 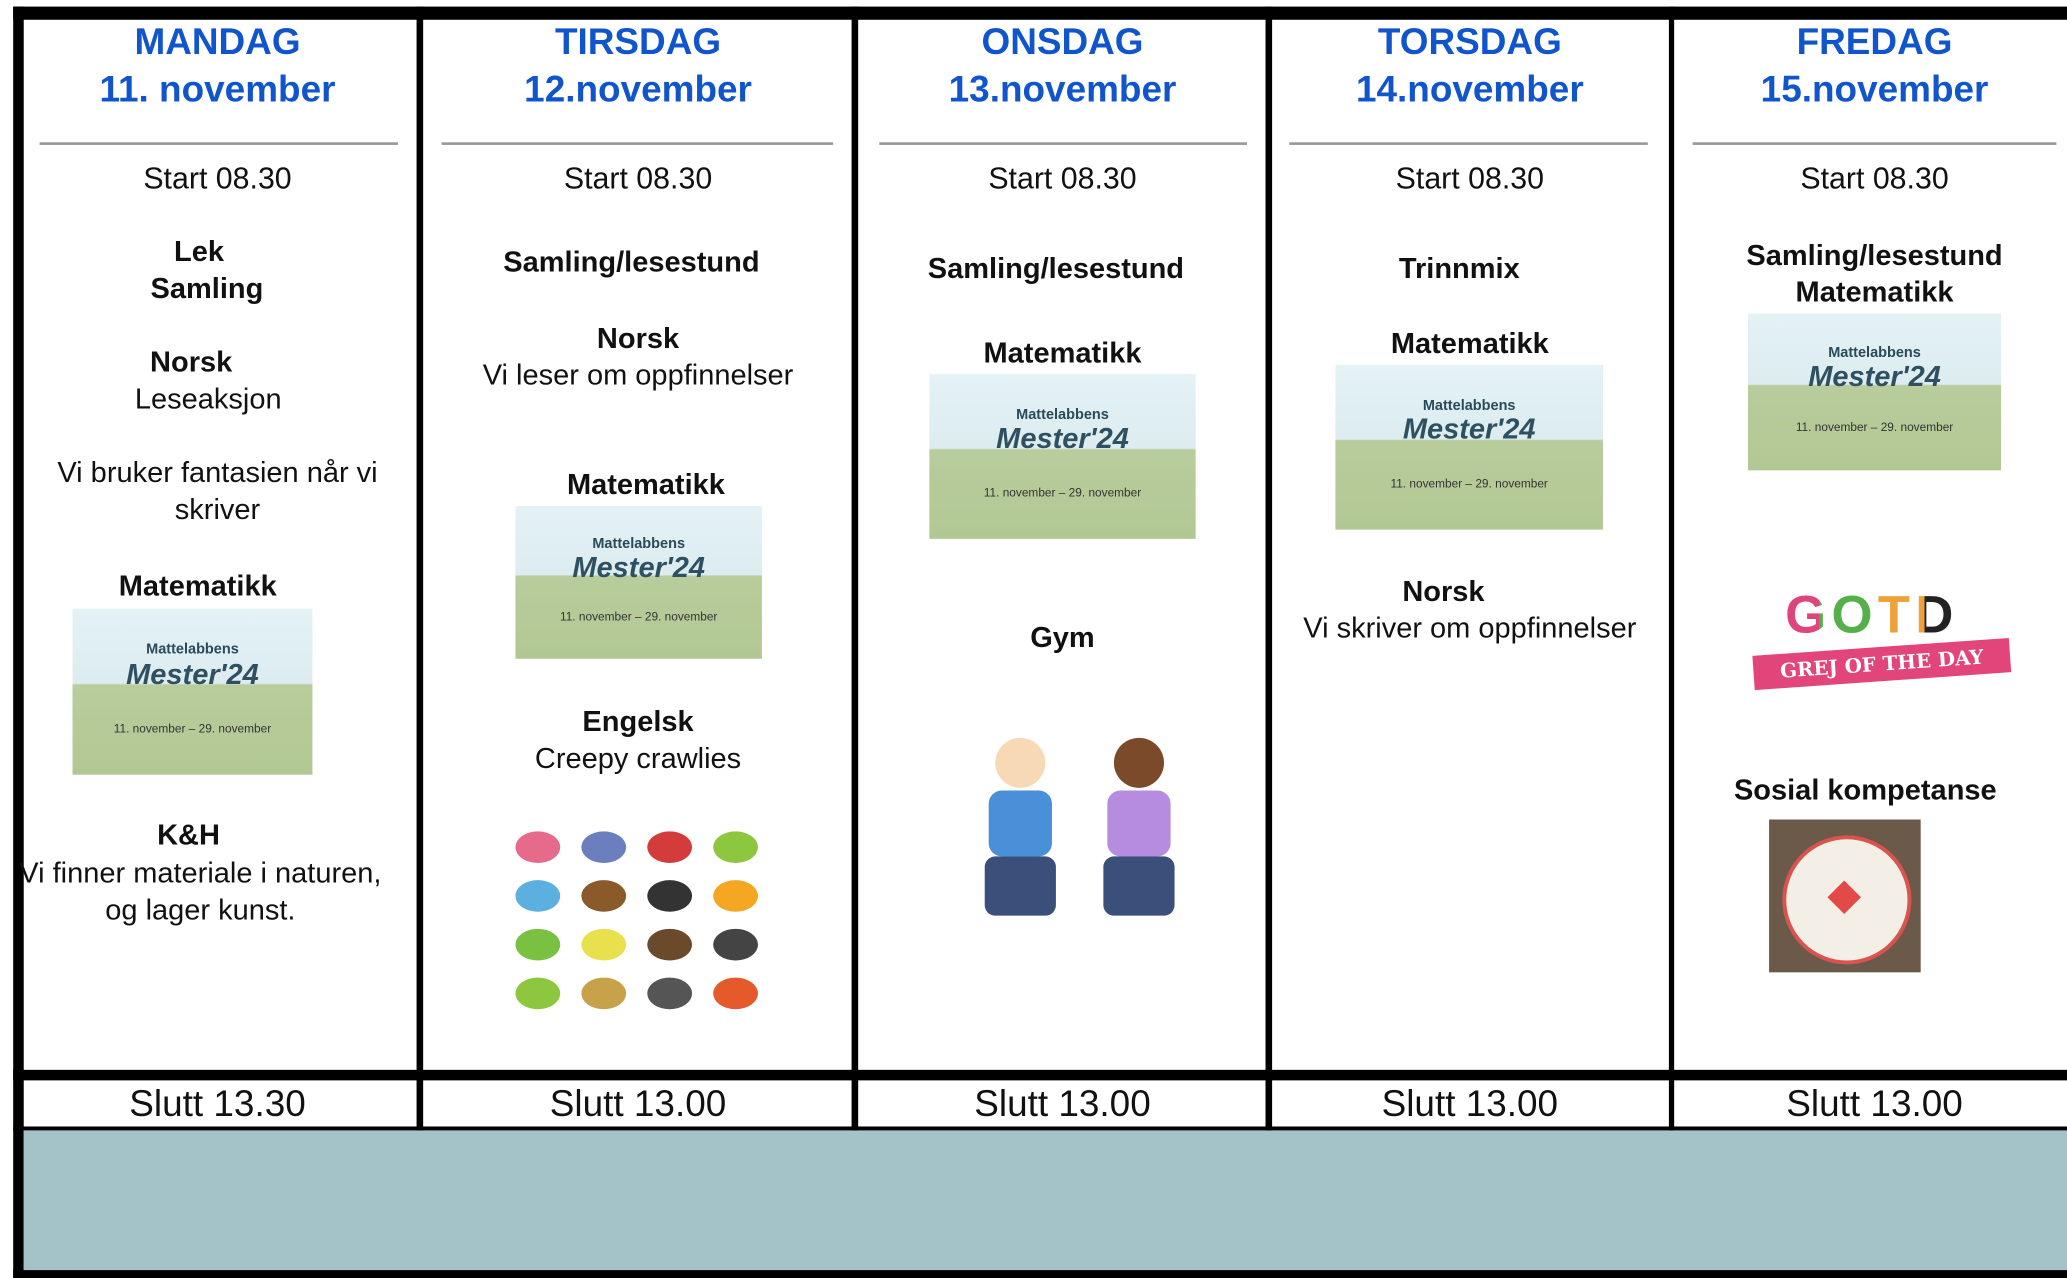 What do you see at coordinates (1874, 89) in the screenshot?
I see `date: 15.november` at bounding box center [1874, 89].